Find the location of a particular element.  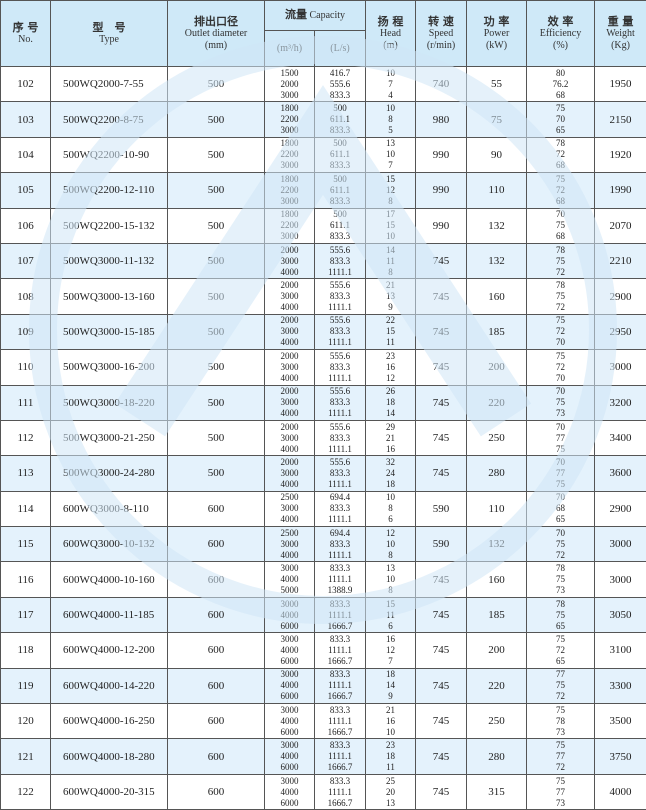

cell-type: 500WQ3000-21-250 is located at coordinates (109, 437).